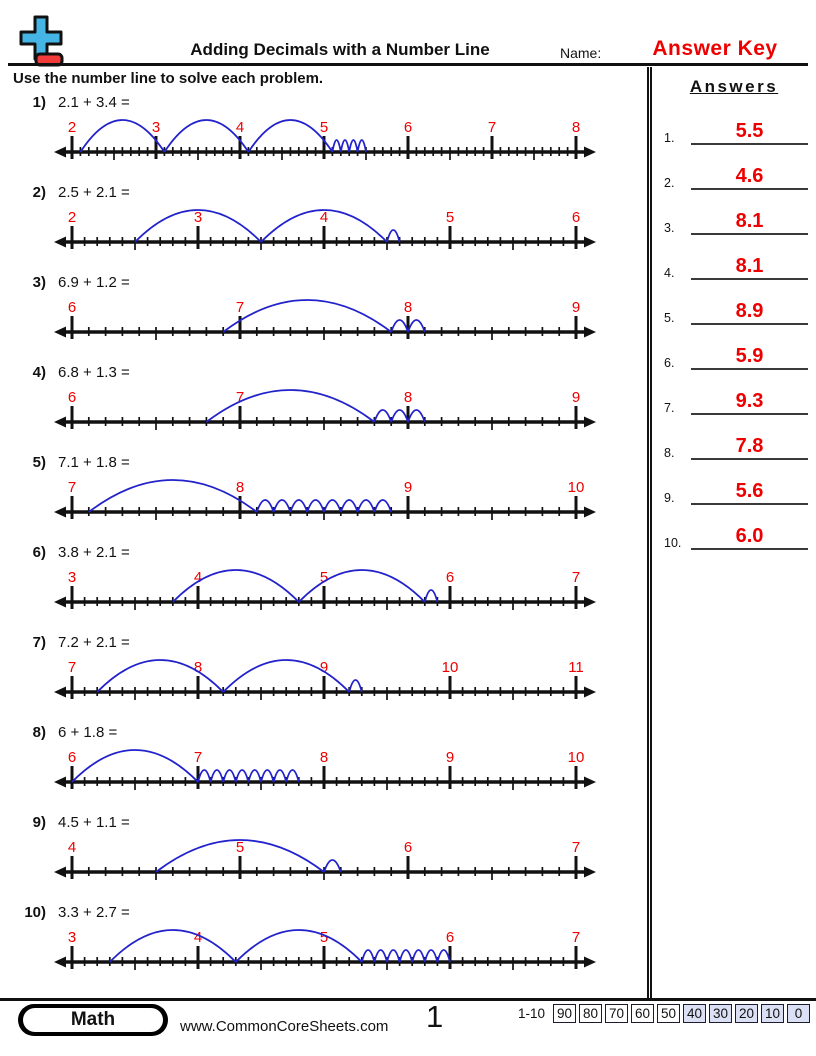 The width and height of the screenshot is (816, 1056). I want to click on grading-cell: 70, so click(616, 1013).